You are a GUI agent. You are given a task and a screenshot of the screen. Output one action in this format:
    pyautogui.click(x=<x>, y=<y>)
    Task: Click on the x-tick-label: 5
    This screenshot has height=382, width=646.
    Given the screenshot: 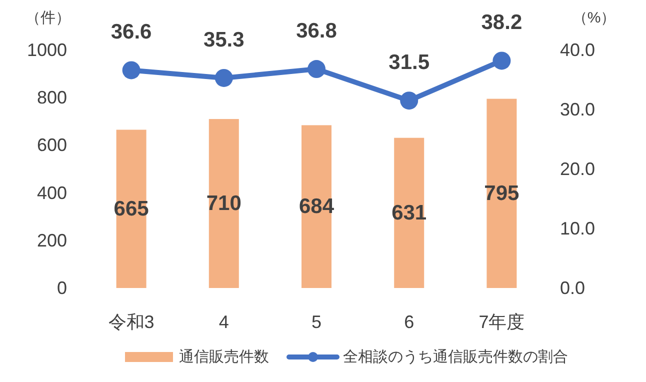 What is the action you would take?
    pyautogui.click(x=316, y=322)
    